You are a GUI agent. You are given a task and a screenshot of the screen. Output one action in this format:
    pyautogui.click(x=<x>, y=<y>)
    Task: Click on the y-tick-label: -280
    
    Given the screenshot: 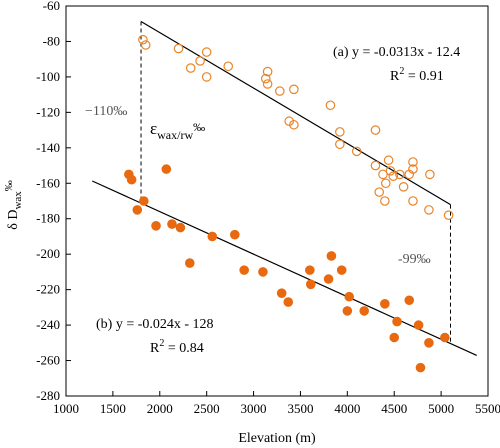 What is the action you would take?
    pyautogui.click(x=48, y=395)
    